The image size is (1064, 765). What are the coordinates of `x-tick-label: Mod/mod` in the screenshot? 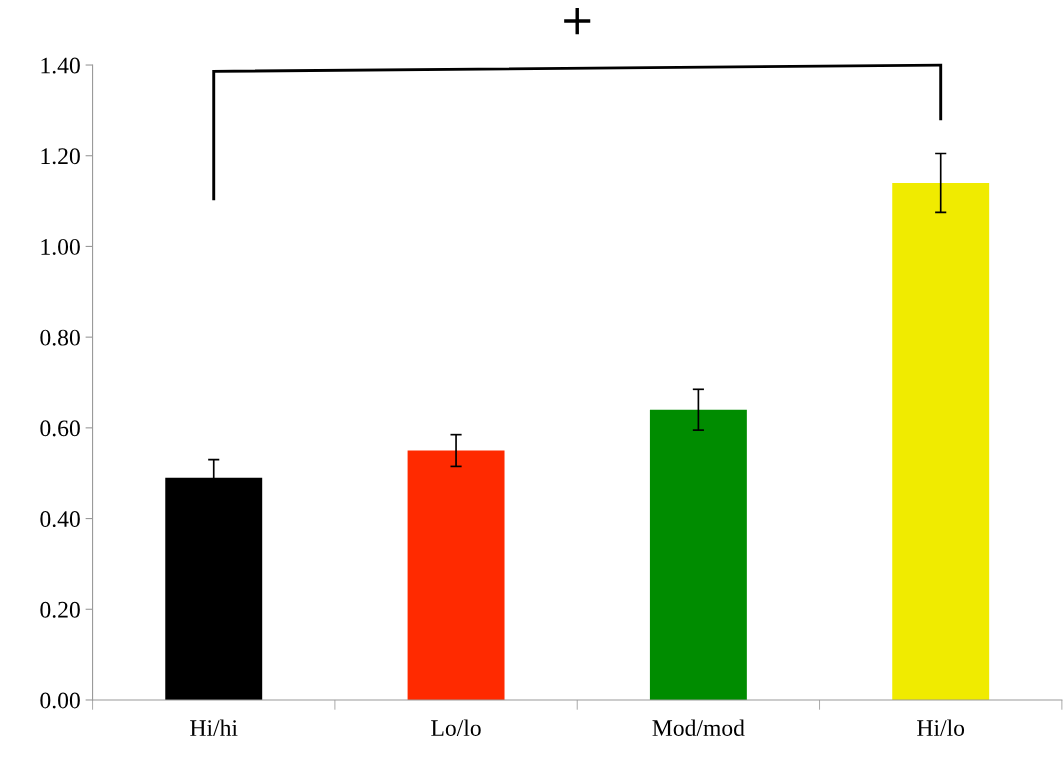 It's located at (698, 728).